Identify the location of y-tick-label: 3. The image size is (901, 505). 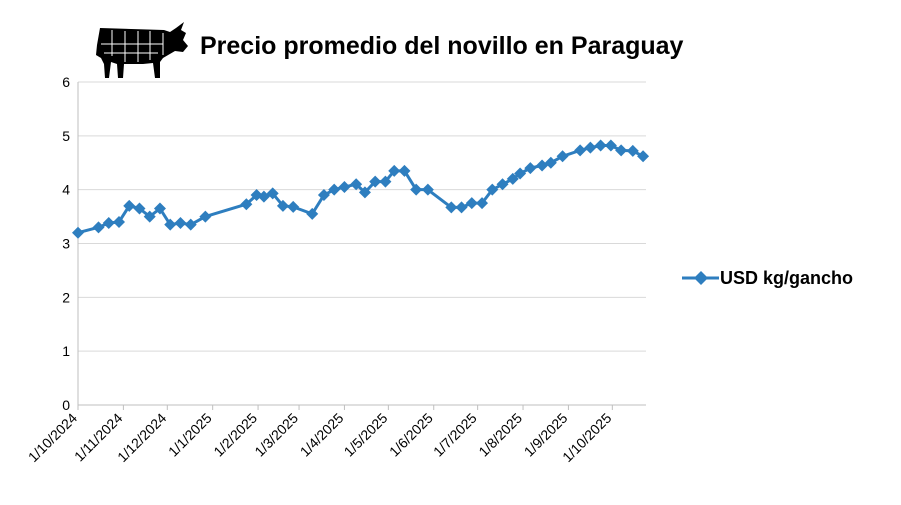
(66, 244).